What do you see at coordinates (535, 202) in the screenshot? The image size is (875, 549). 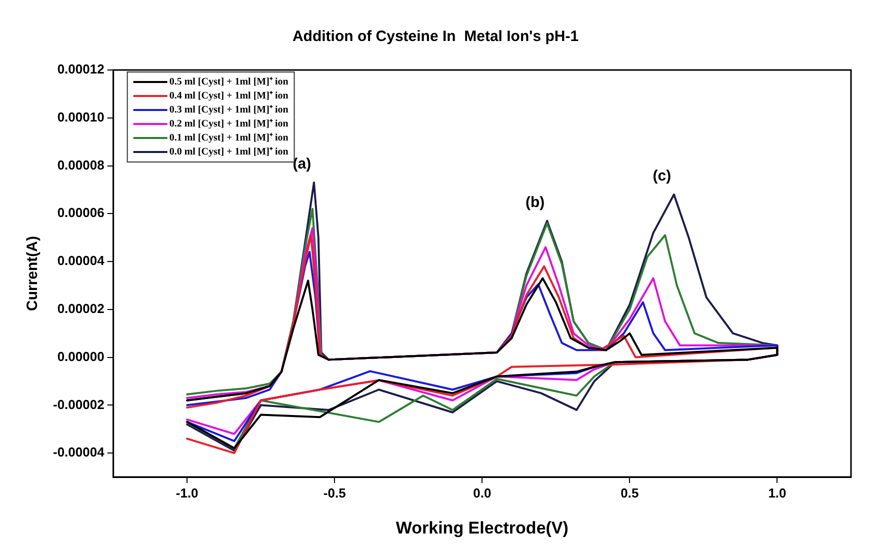 I see `annotation: (b)` at bounding box center [535, 202].